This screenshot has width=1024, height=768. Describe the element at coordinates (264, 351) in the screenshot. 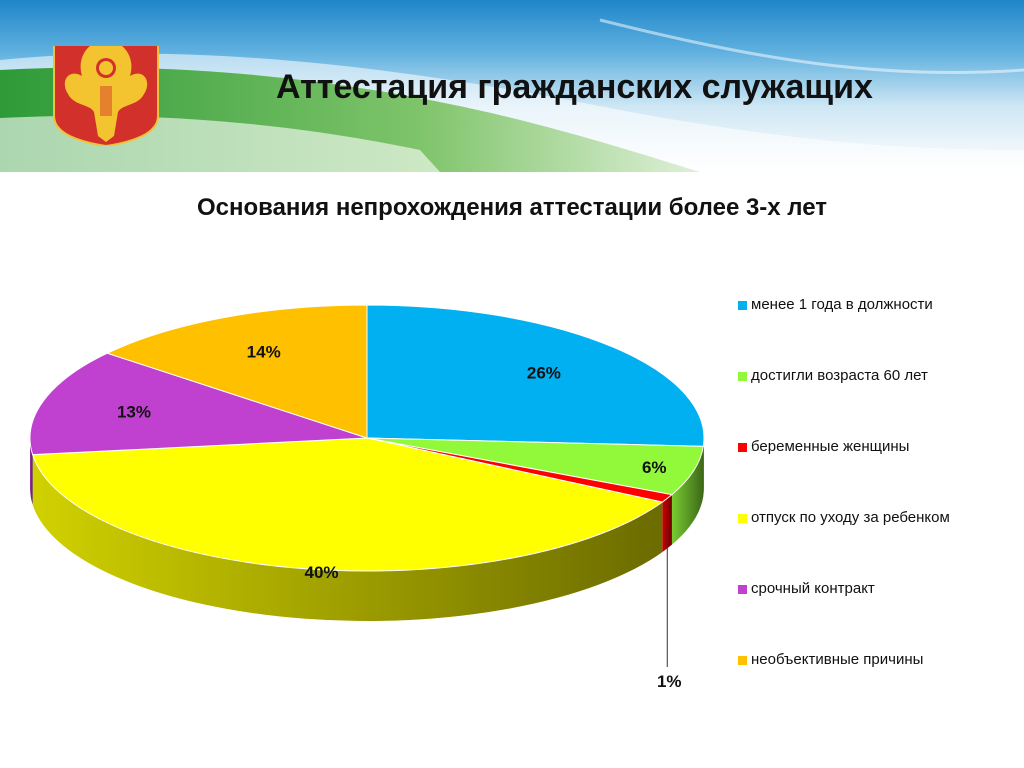

I see `pie-data-label-5: 14%` at that location.